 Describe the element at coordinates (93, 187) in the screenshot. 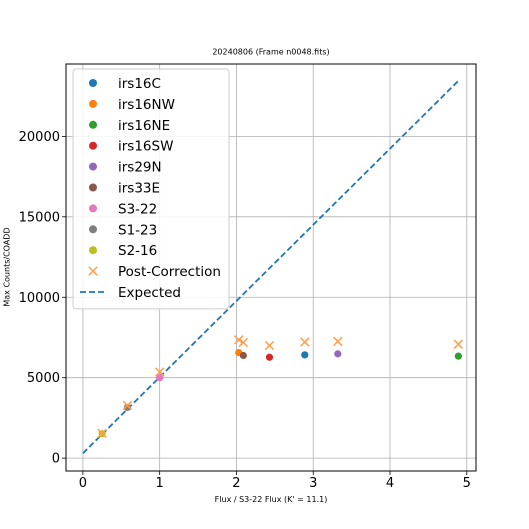

I see `legend-swatch-irs33e` at that location.